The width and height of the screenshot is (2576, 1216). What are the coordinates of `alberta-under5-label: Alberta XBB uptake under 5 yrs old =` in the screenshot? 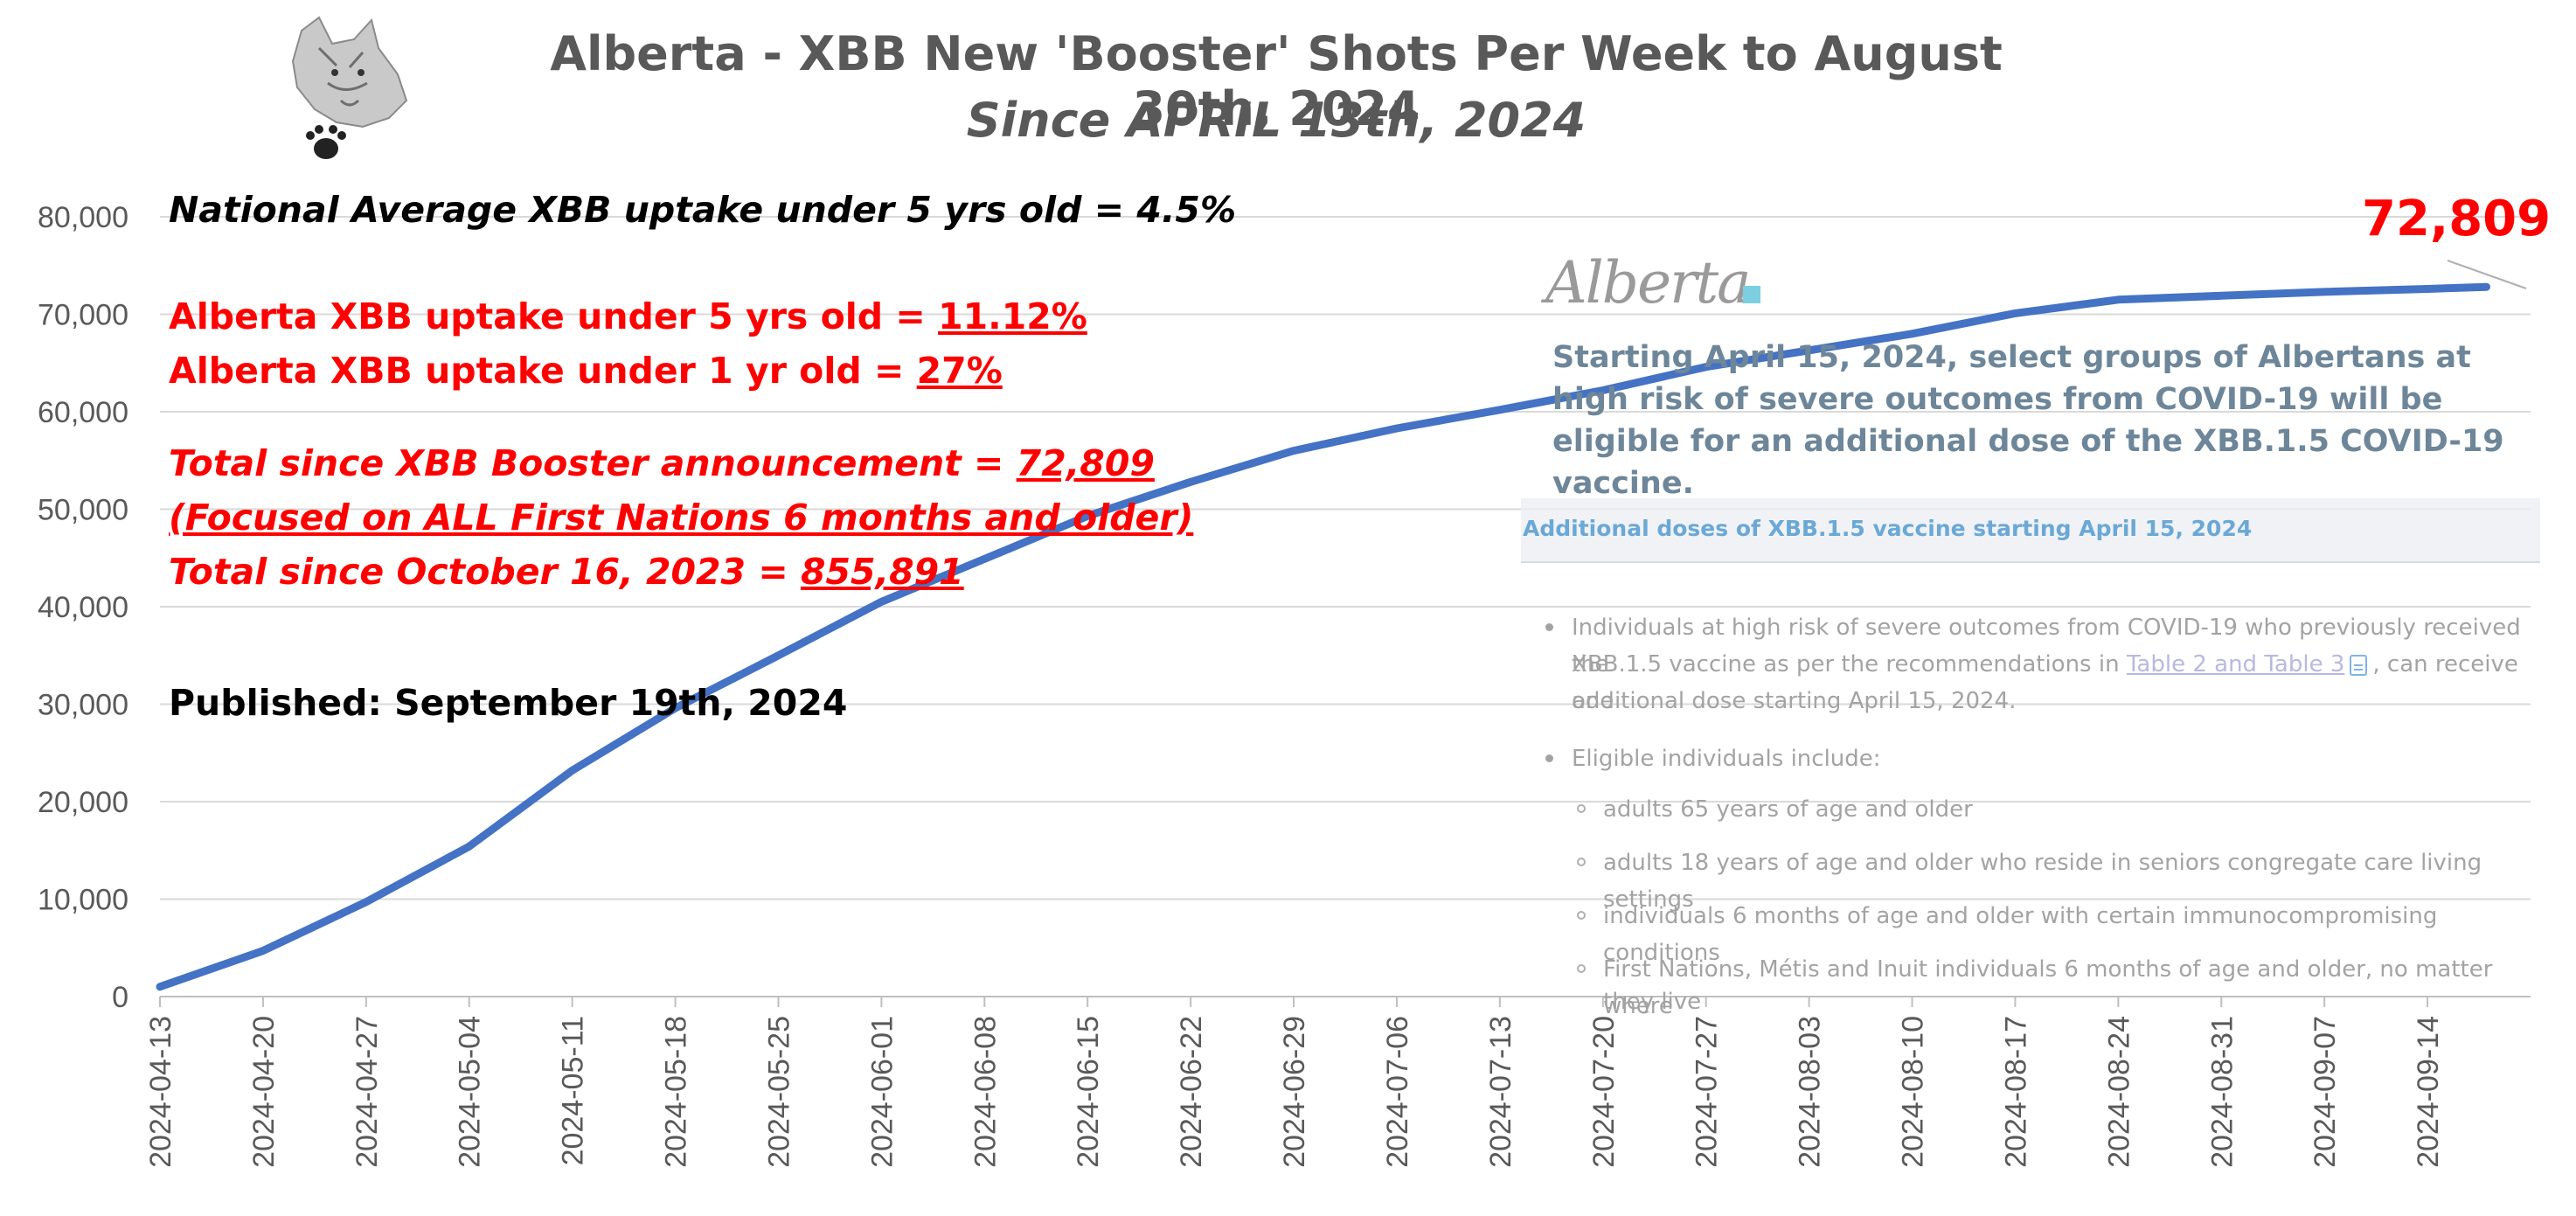 It's located at (554, 316).